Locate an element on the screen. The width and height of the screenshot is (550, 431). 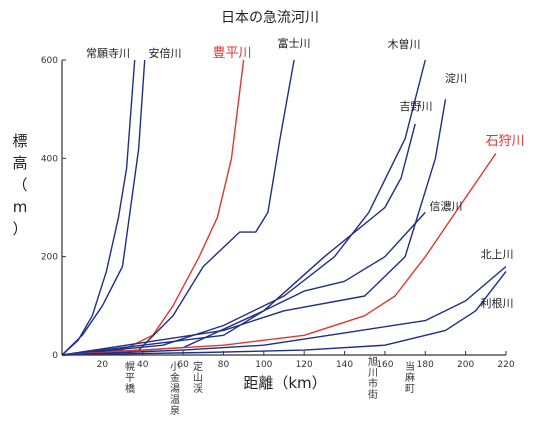
x-tick-label: 80 is located at coordinates (224, 365).